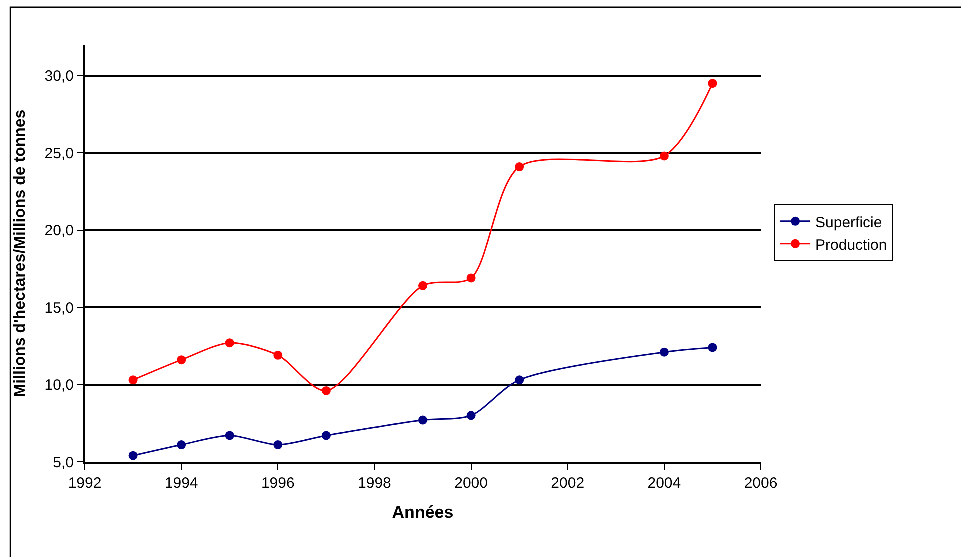 Image resolution: width=961 pixels, height=557 pixels. I want to click on y-axis-title: Millions d'hectares/Millions de tonnes, so click(21, 254).